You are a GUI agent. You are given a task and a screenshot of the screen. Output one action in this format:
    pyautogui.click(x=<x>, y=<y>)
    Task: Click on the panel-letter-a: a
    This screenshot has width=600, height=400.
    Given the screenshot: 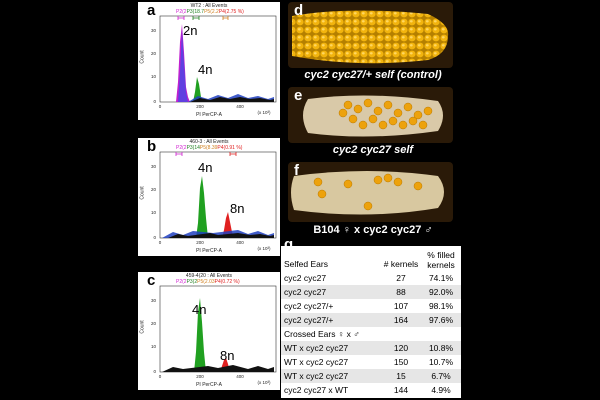 What is the action you would take?
    pyautogui.click(x=151, y=10)
    